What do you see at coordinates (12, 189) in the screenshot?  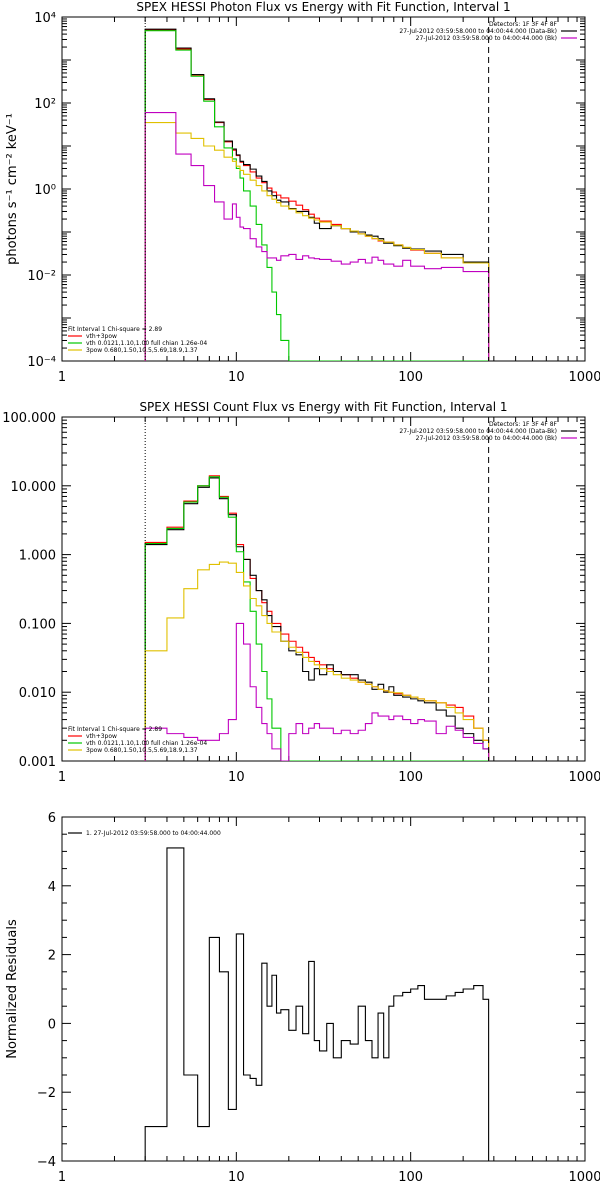 I see `y-axis-label: photons s⁻¹ cm⁻² keV⁻¹` at bounding box center [12, 189].